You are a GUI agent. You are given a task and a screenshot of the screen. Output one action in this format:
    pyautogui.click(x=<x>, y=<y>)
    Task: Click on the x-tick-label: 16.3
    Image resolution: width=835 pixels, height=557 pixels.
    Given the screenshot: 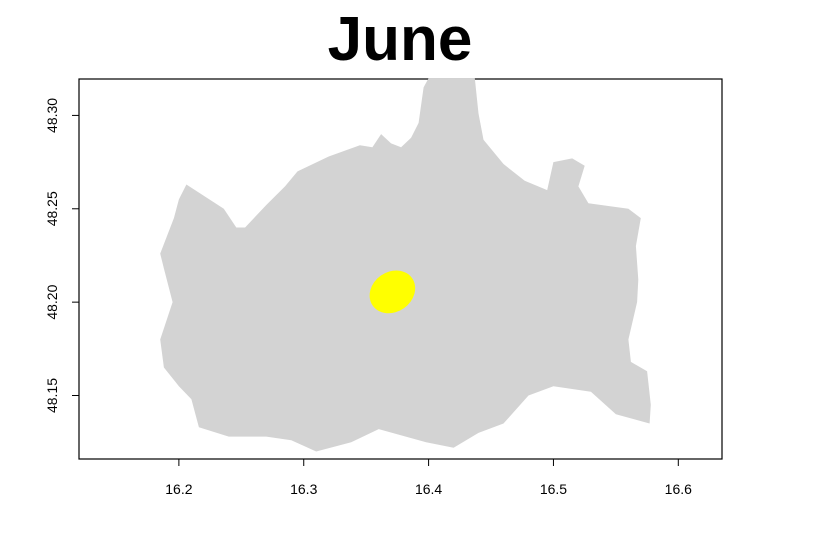 What is the action you would take?
    pyautogui.click(x=303, y=489)
    